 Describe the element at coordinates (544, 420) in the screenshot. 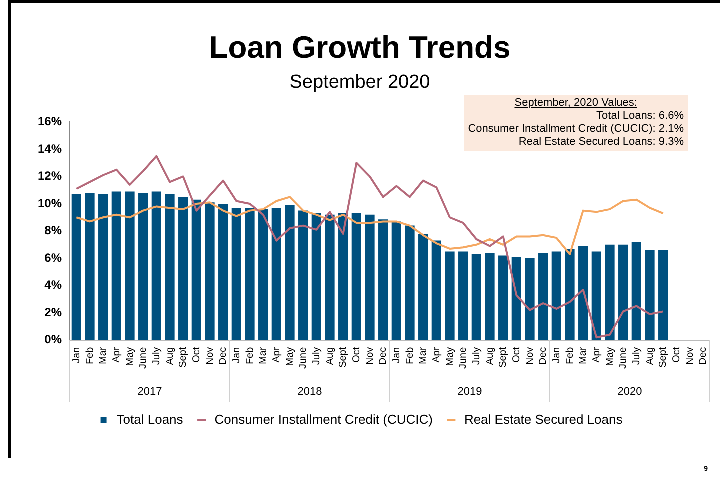

I see `legend-label: Real Estate Secured Loans` at that location.